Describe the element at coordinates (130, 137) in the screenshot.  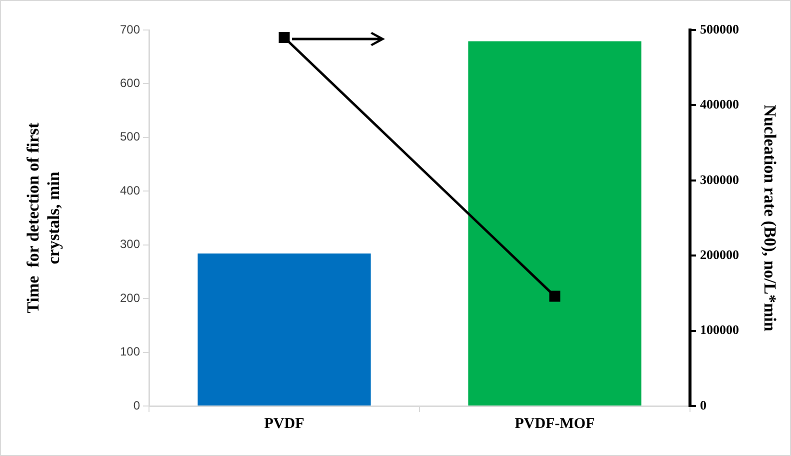
I see `y-tick-label: 500` at that location.